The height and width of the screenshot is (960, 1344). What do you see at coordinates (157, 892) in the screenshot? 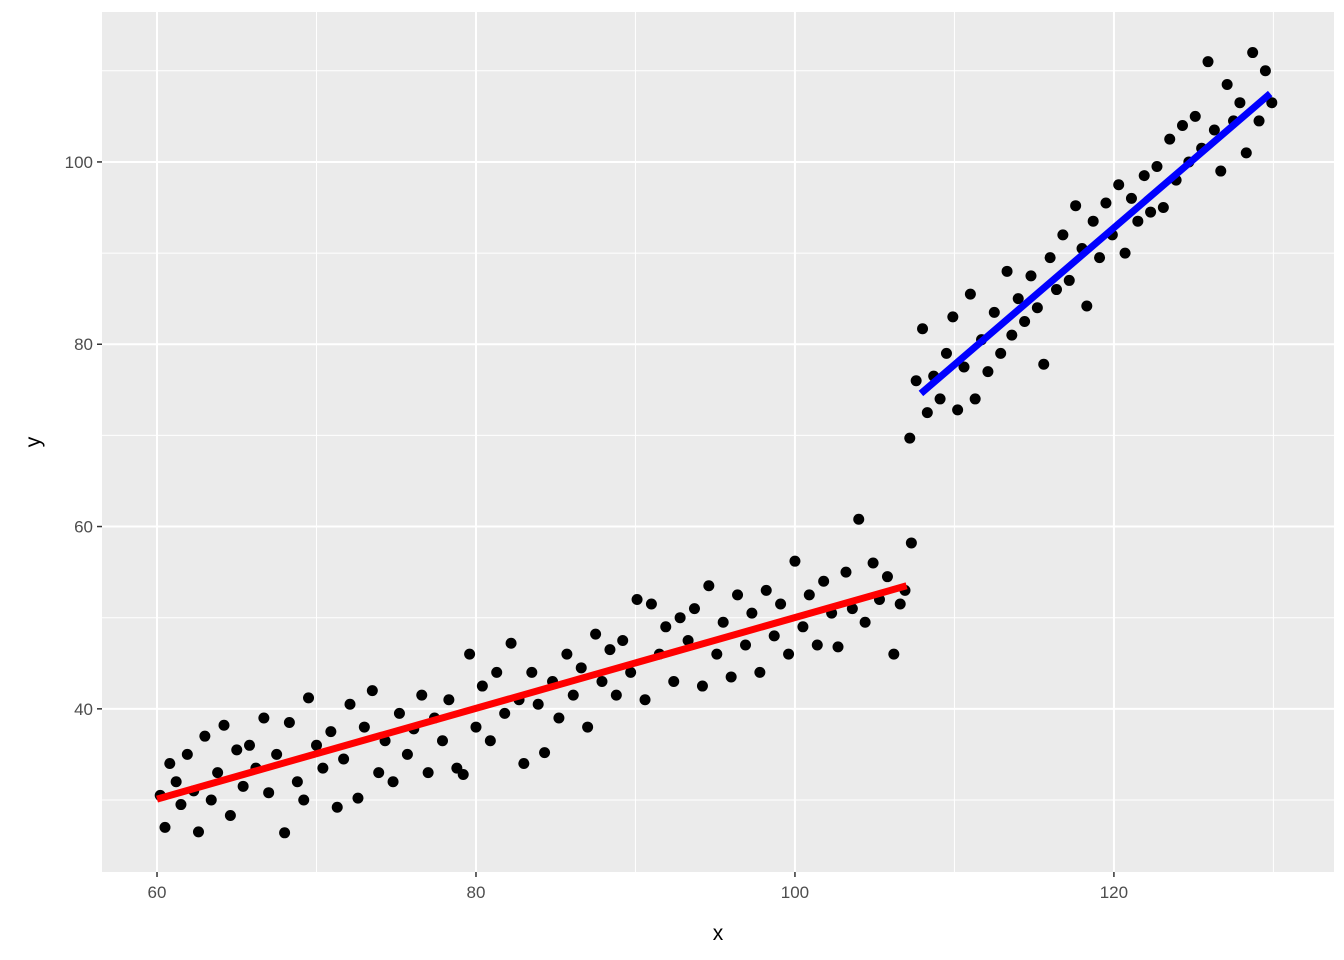
I see `x-tick-label: 60` at bounding box center [157, 892].